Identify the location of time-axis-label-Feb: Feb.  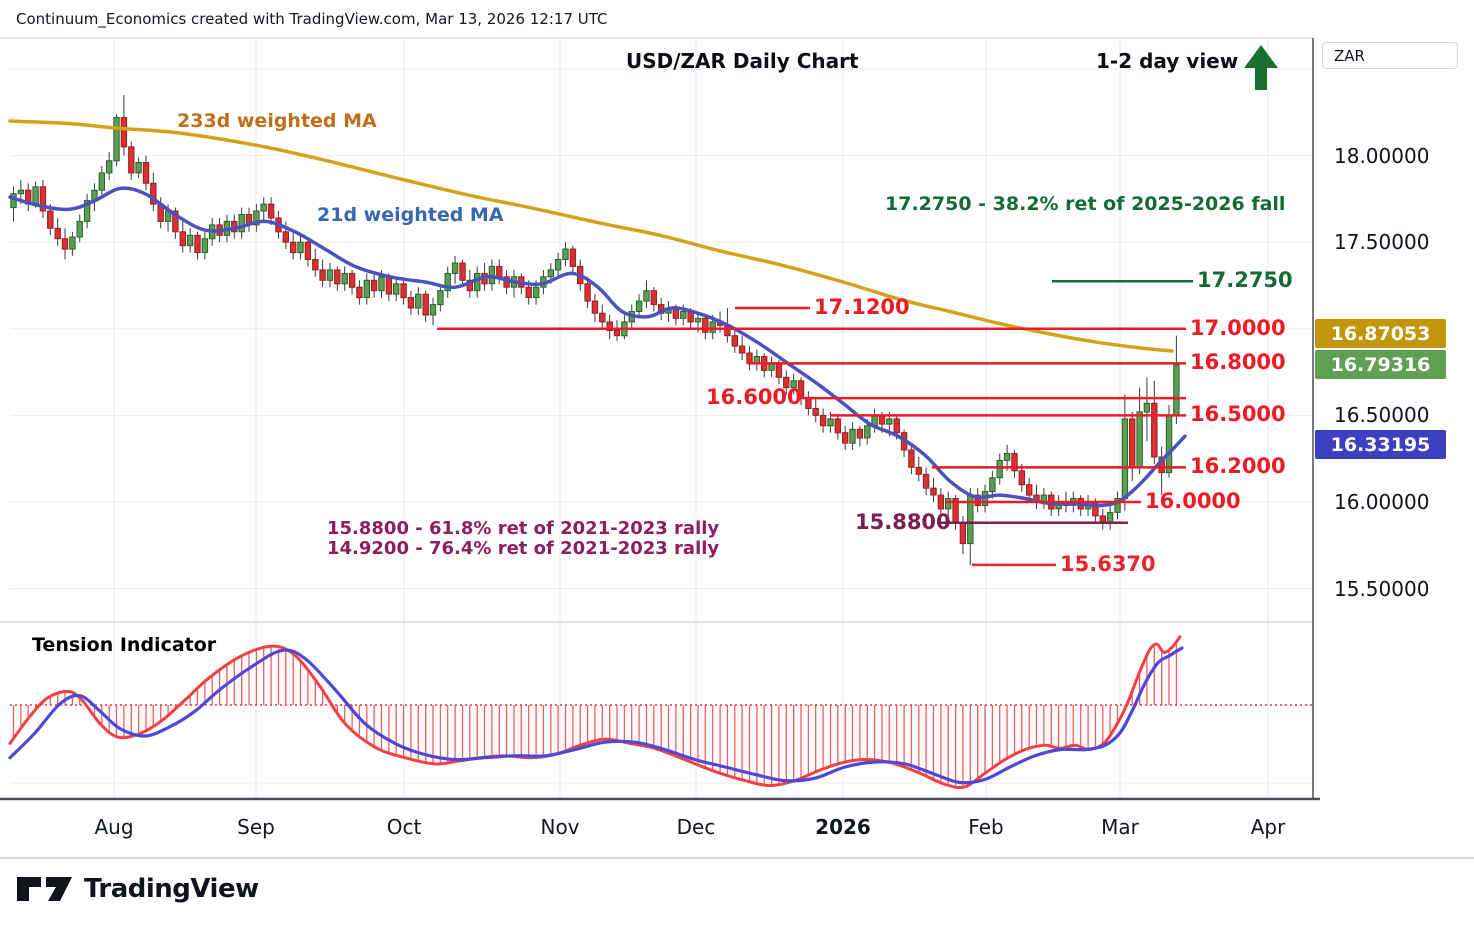
(986, 827).